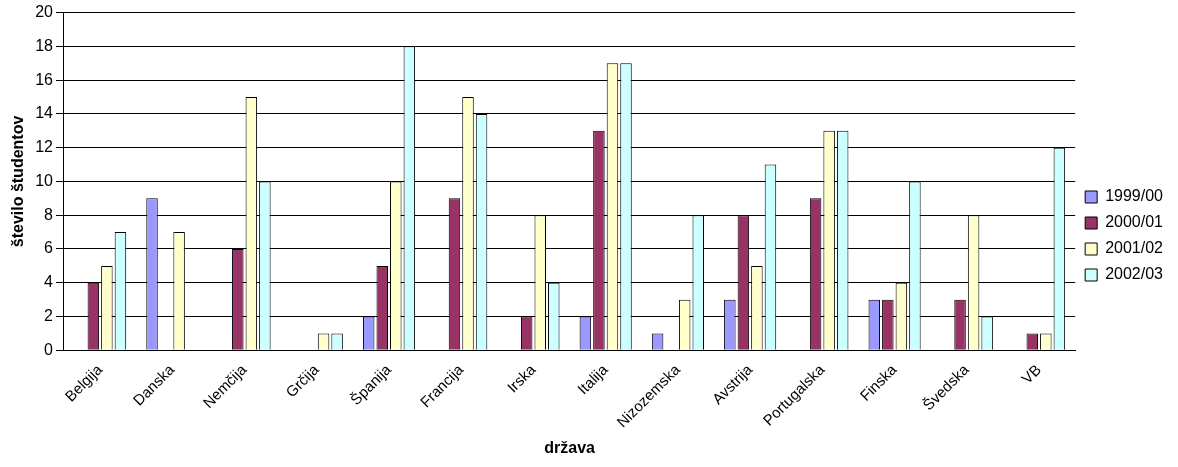 Image resolution: width=1178 pixels, height=467 pixels. I want to click on y-tick-label: 16, so click(44, 79).